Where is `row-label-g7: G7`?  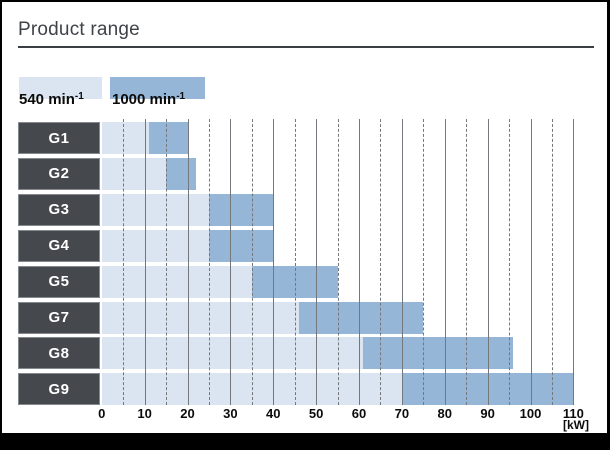 row-label-g7: G7 is located at coordinates (59, 317).